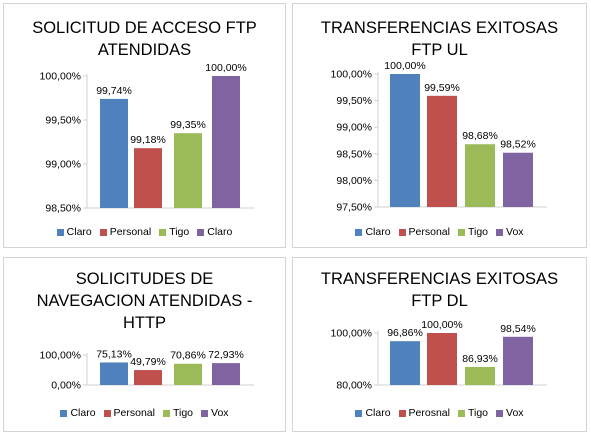 The width and height of the screenshot is (591, 435). I want to click on data-label: 98,68%, so click(480, 136).